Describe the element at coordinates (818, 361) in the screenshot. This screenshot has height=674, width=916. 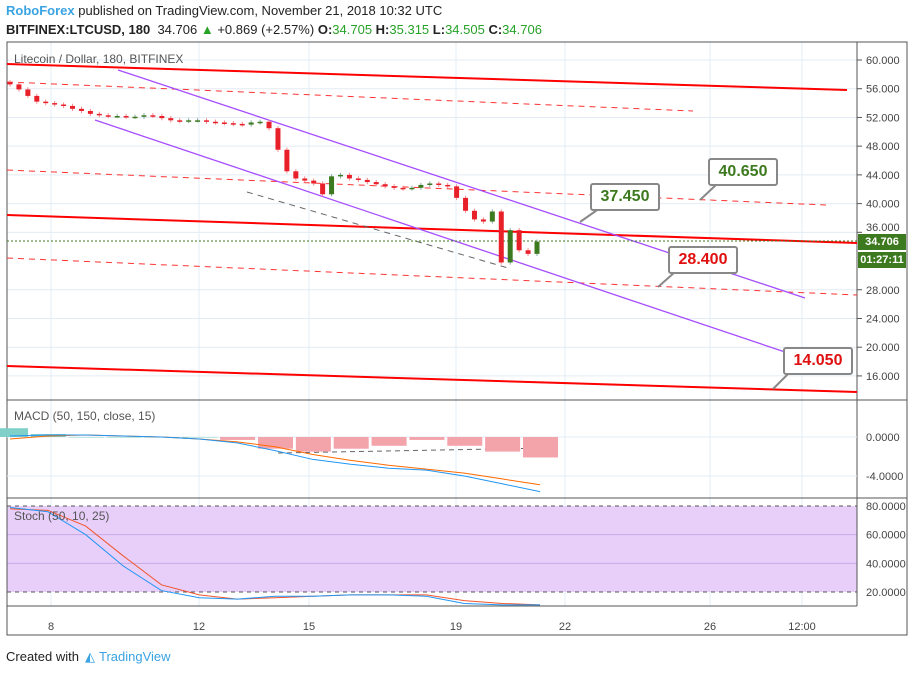
I see `callout-14050: 14.050` at that location.